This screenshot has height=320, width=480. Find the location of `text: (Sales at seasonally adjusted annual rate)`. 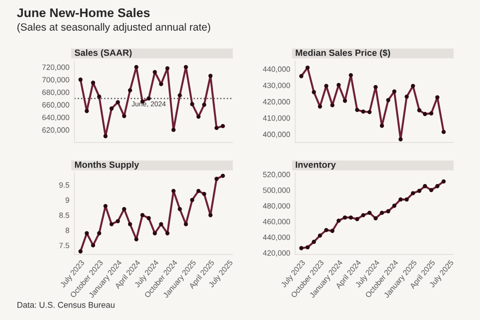

text: (Sales at seasonally adjusted annual rate) is located at coordinates (113, 28).